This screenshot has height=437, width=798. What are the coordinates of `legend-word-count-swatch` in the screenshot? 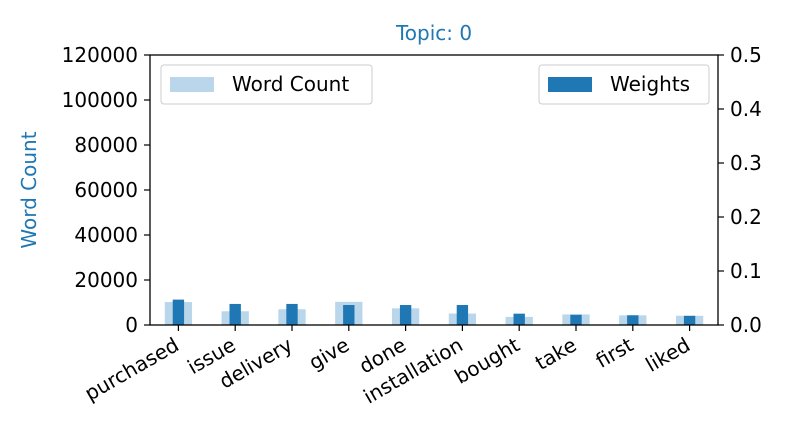 It's located at (192, 84).